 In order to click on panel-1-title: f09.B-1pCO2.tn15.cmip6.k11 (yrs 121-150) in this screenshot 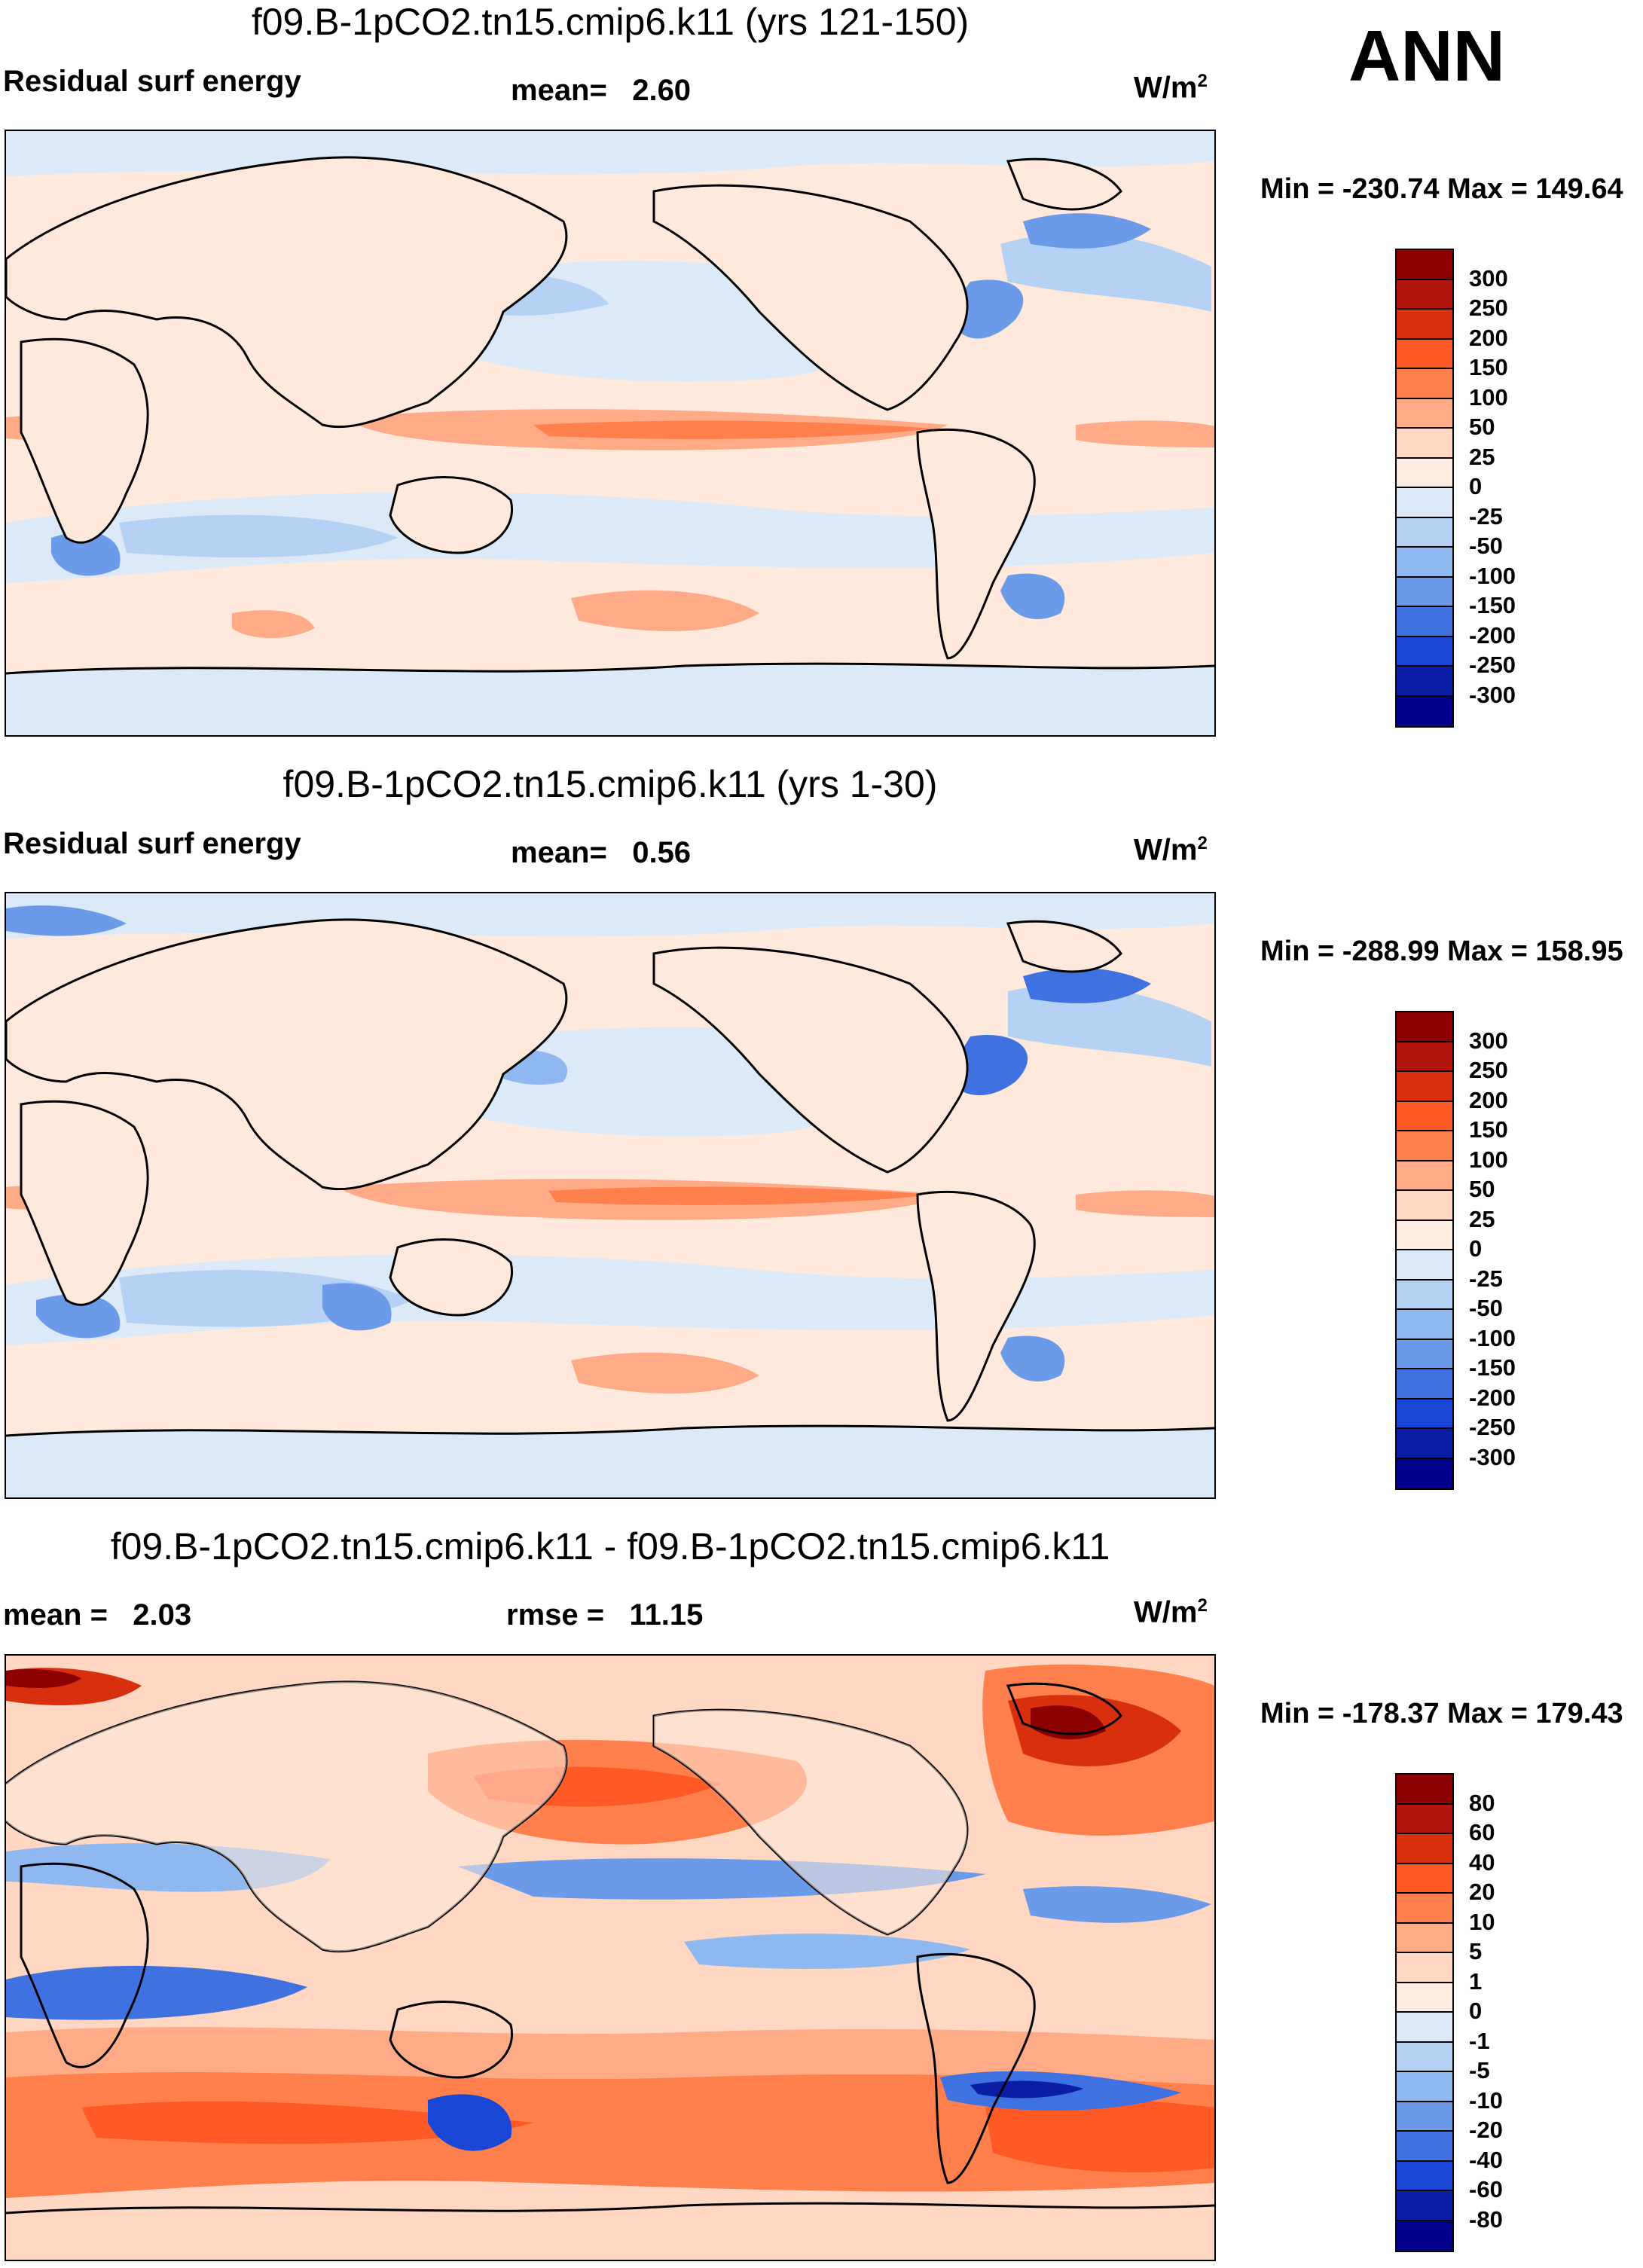, I will do `click(610, 22)`.